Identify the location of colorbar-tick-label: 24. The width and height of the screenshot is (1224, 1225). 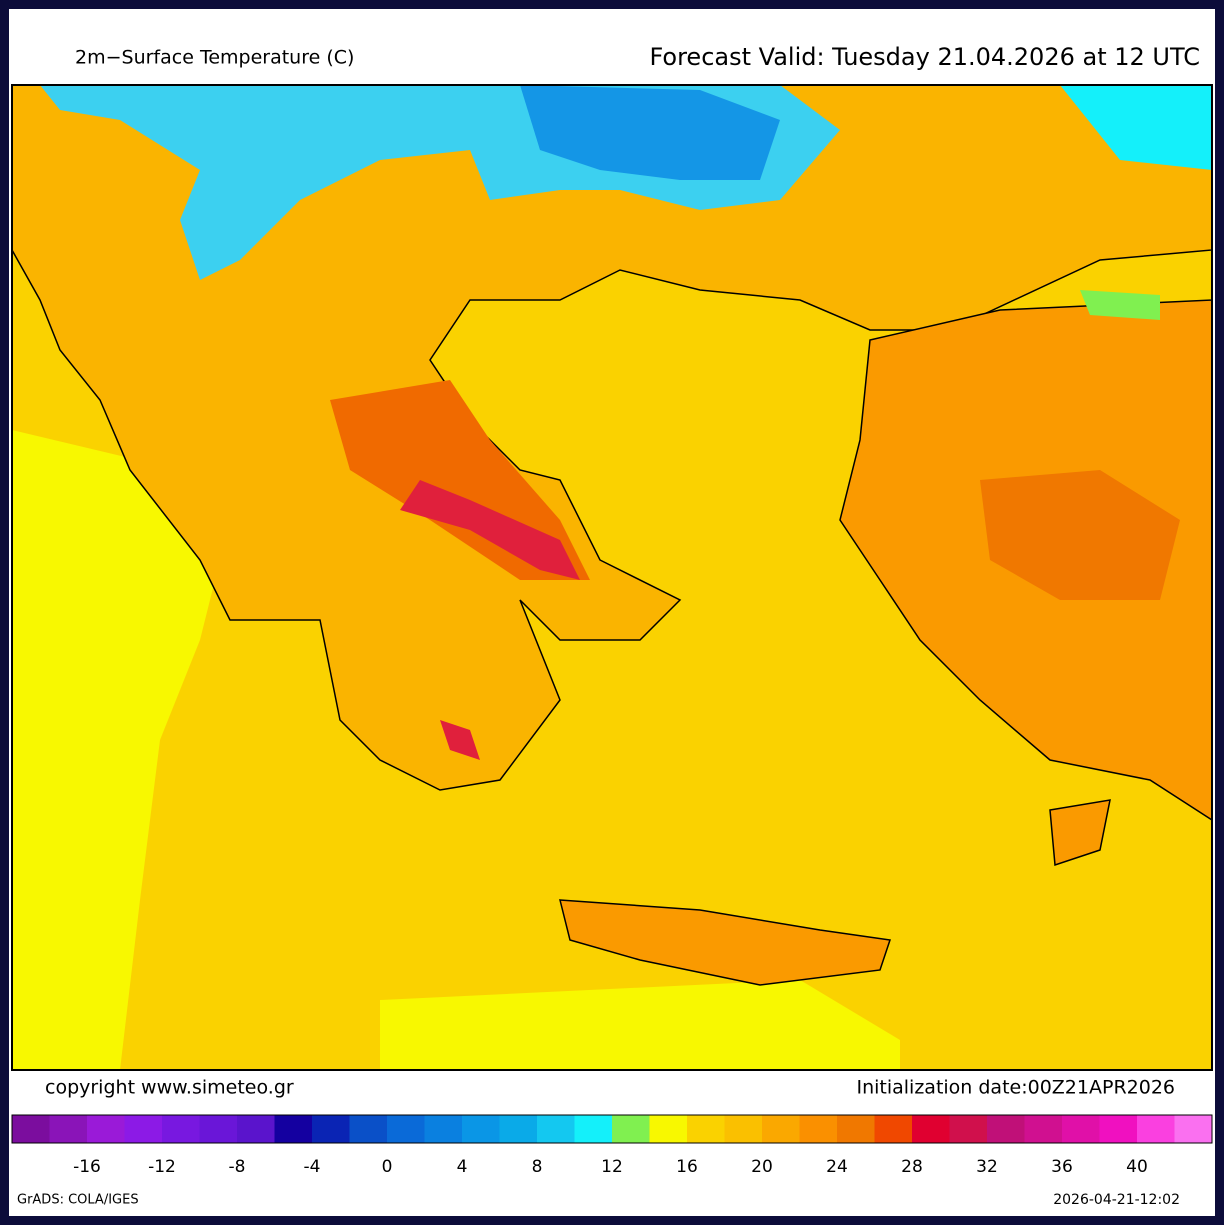
(837, 1167).